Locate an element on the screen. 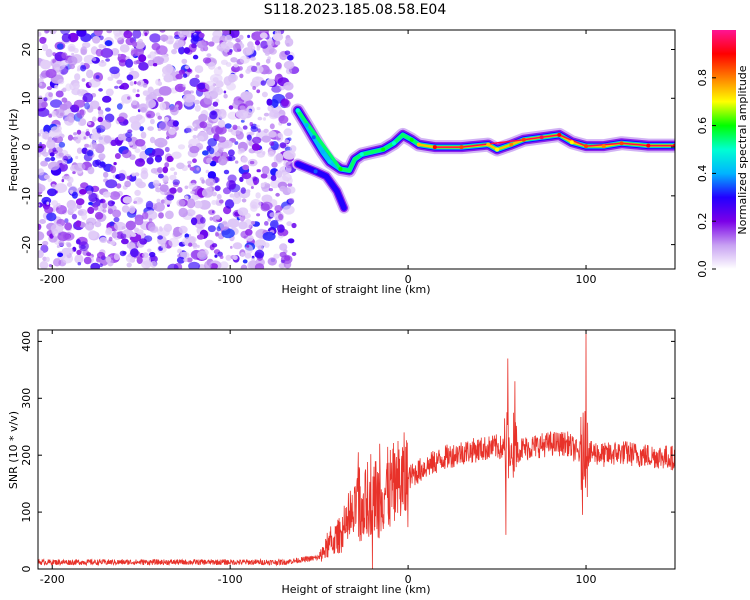 This screenshot has height=600, width=750. colorbar-tick-label: 0.4 is located at coordinates (702, 174).